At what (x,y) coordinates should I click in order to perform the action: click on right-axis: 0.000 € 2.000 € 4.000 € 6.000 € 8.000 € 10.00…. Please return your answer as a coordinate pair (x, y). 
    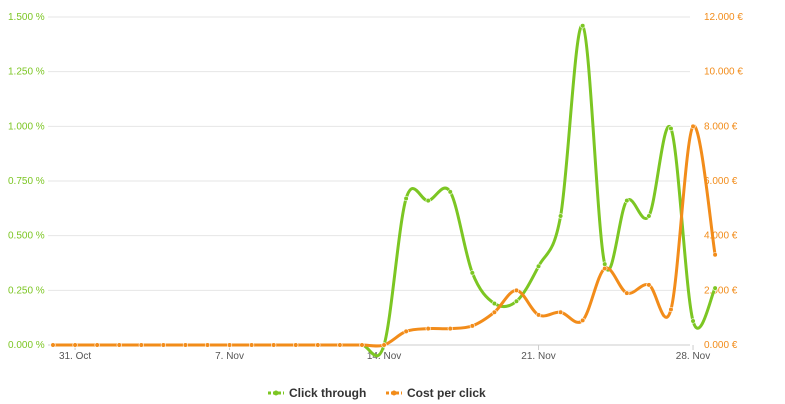
    Looking at the image, I should click on (723, 181).